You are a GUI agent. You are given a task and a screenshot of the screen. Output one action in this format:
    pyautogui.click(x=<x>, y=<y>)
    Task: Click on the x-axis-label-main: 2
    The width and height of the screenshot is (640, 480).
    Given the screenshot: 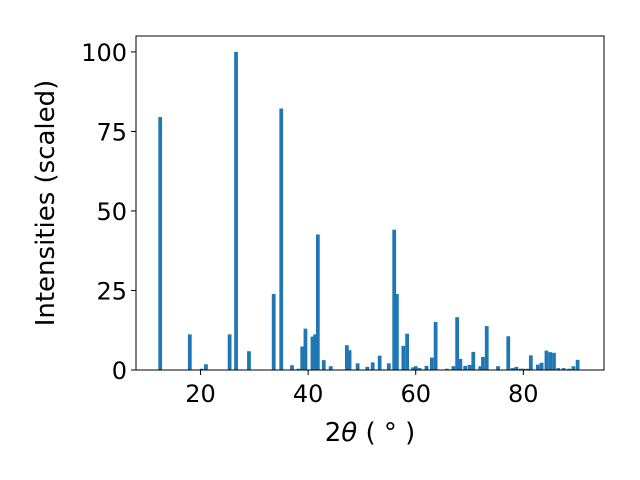 What is the action you would take?
    pyautogui.click(x=333, y=433)
    